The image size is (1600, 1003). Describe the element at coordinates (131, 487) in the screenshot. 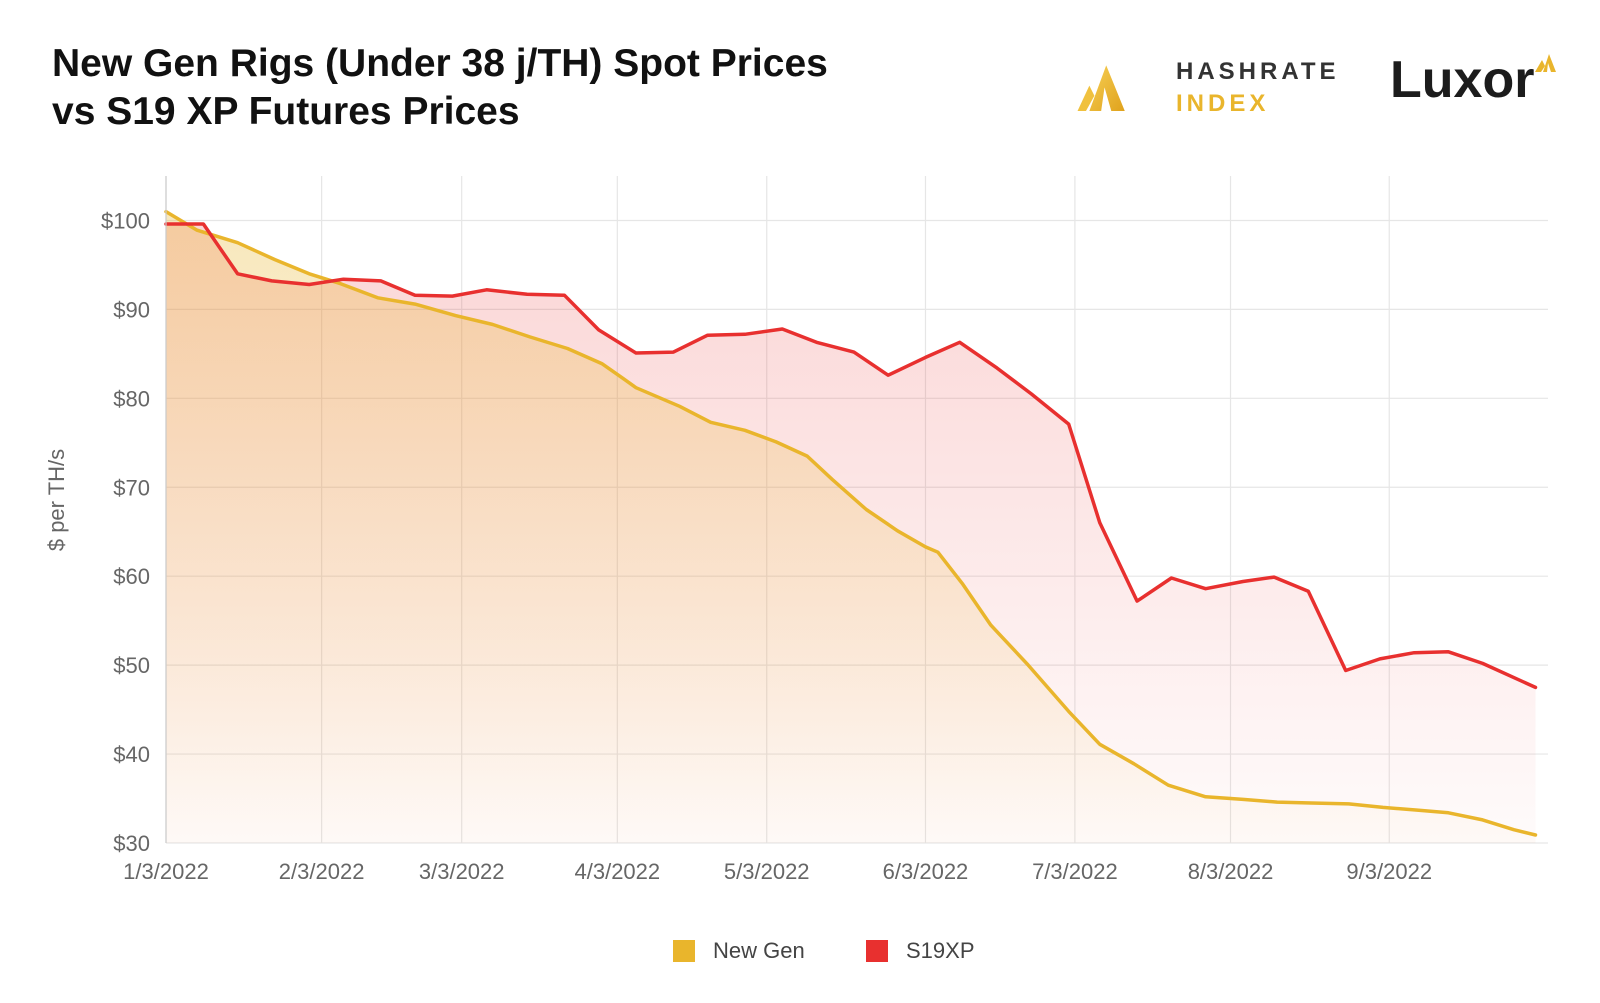

I see `y-tick-label: $70` at that location.